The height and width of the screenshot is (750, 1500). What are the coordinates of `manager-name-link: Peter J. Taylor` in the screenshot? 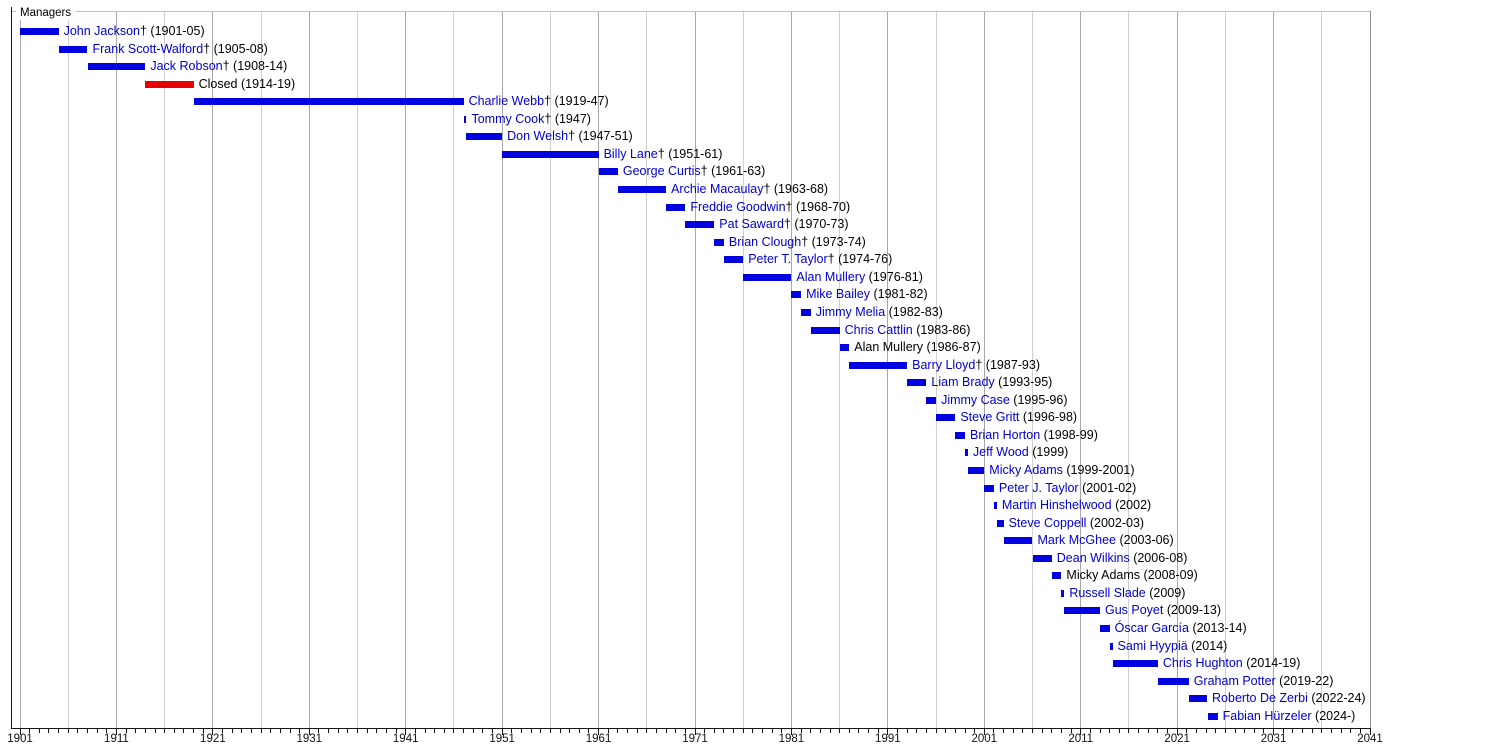 It's located at (1038, 487).